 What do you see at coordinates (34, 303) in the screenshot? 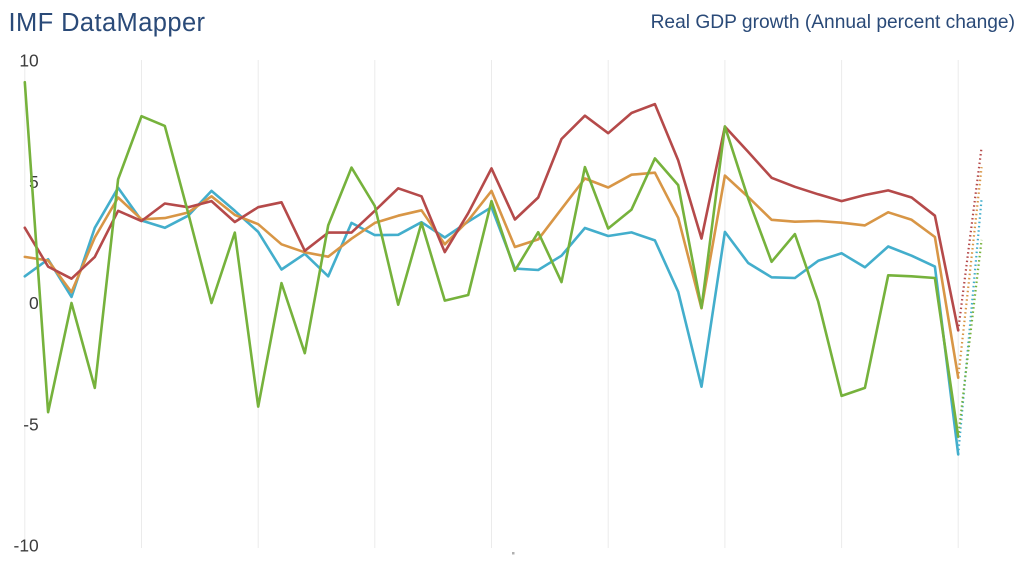
I see `svg-text: 0` at bounding box center [34, 303].